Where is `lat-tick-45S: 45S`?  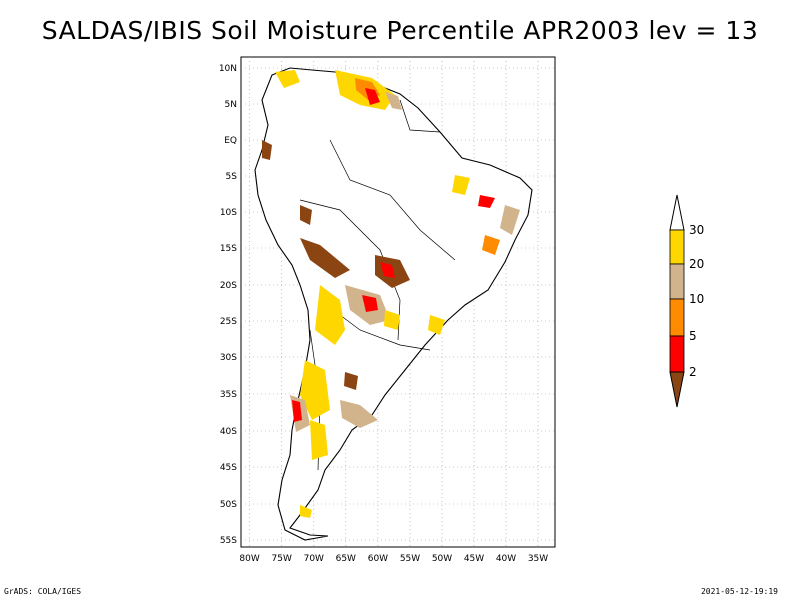 lat-tick-45S: 45S is located at coordinates (228, 468).